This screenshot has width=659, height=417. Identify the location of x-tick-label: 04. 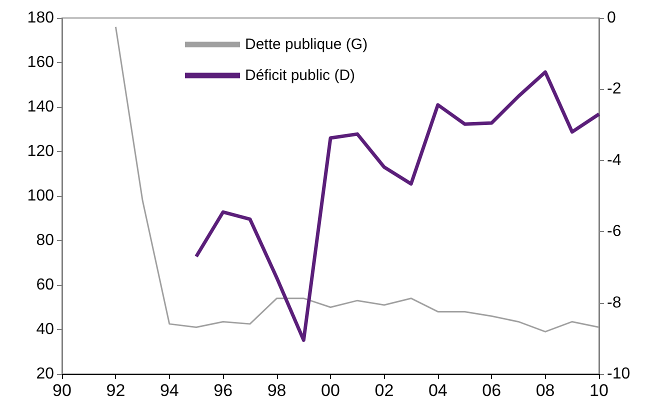
(438, 390).